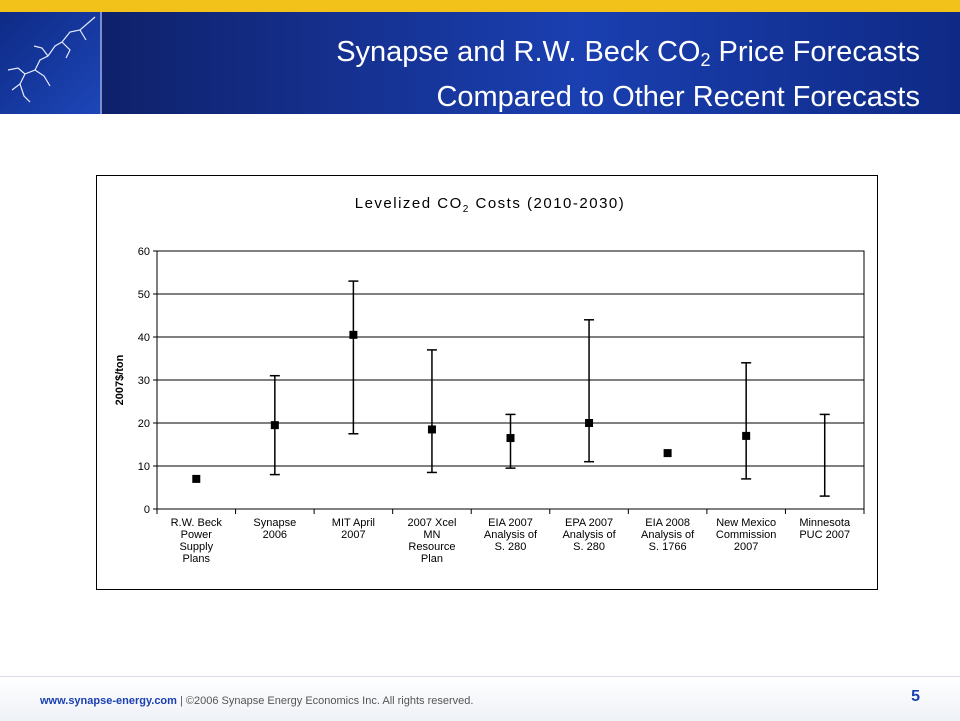 The width and height of the screenshot is (960, 721). I want to click on x-tick-label: EIA 2007 Analysis of S. 280, so click(511, 535).